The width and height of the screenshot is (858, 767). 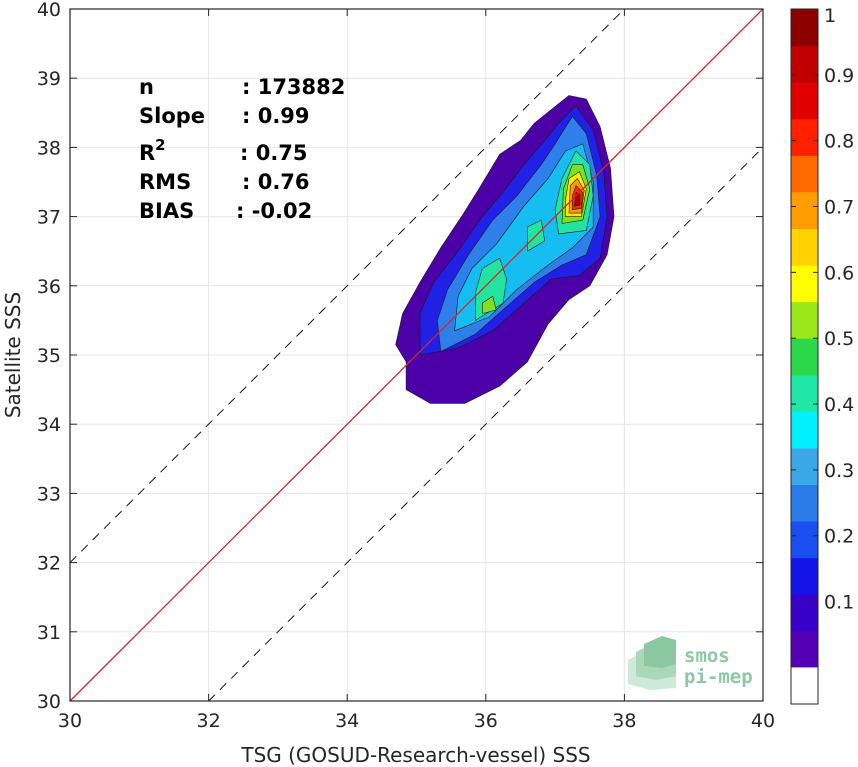 I want to click on y-tick-label: 40, so click(x=49, y=10).